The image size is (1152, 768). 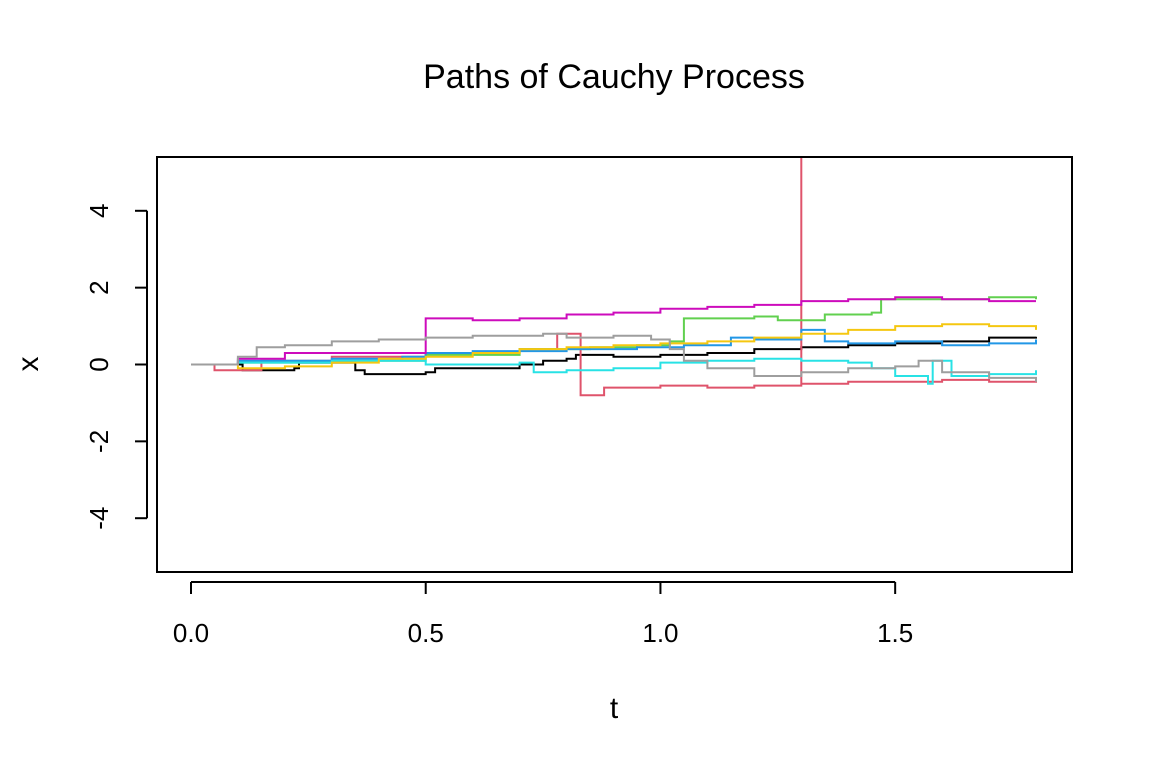 I want to click on x-tick-label: 1.0, so click(x=660, y=633).